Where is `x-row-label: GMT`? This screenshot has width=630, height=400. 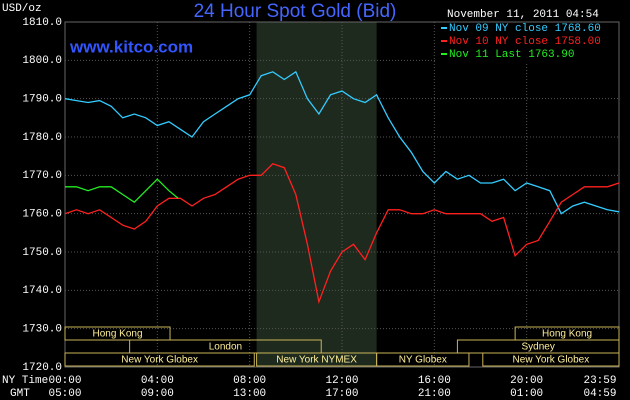
x-row-label: GMT is located at coordinates (20, 394).